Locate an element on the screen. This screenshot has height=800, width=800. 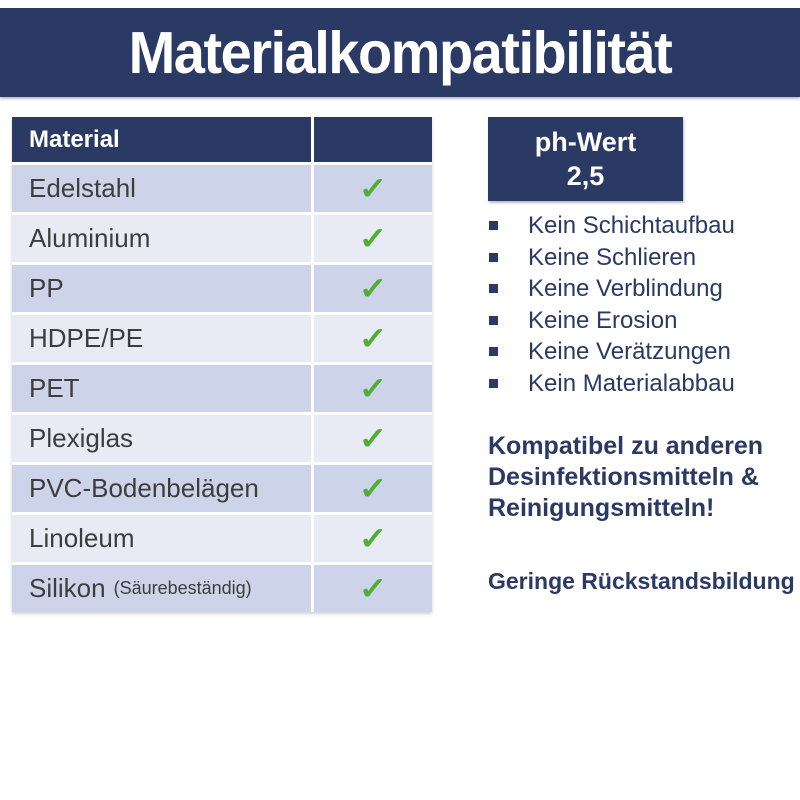
material-label: PVC-Bodenbelägen is located at coordinates (144, 488).